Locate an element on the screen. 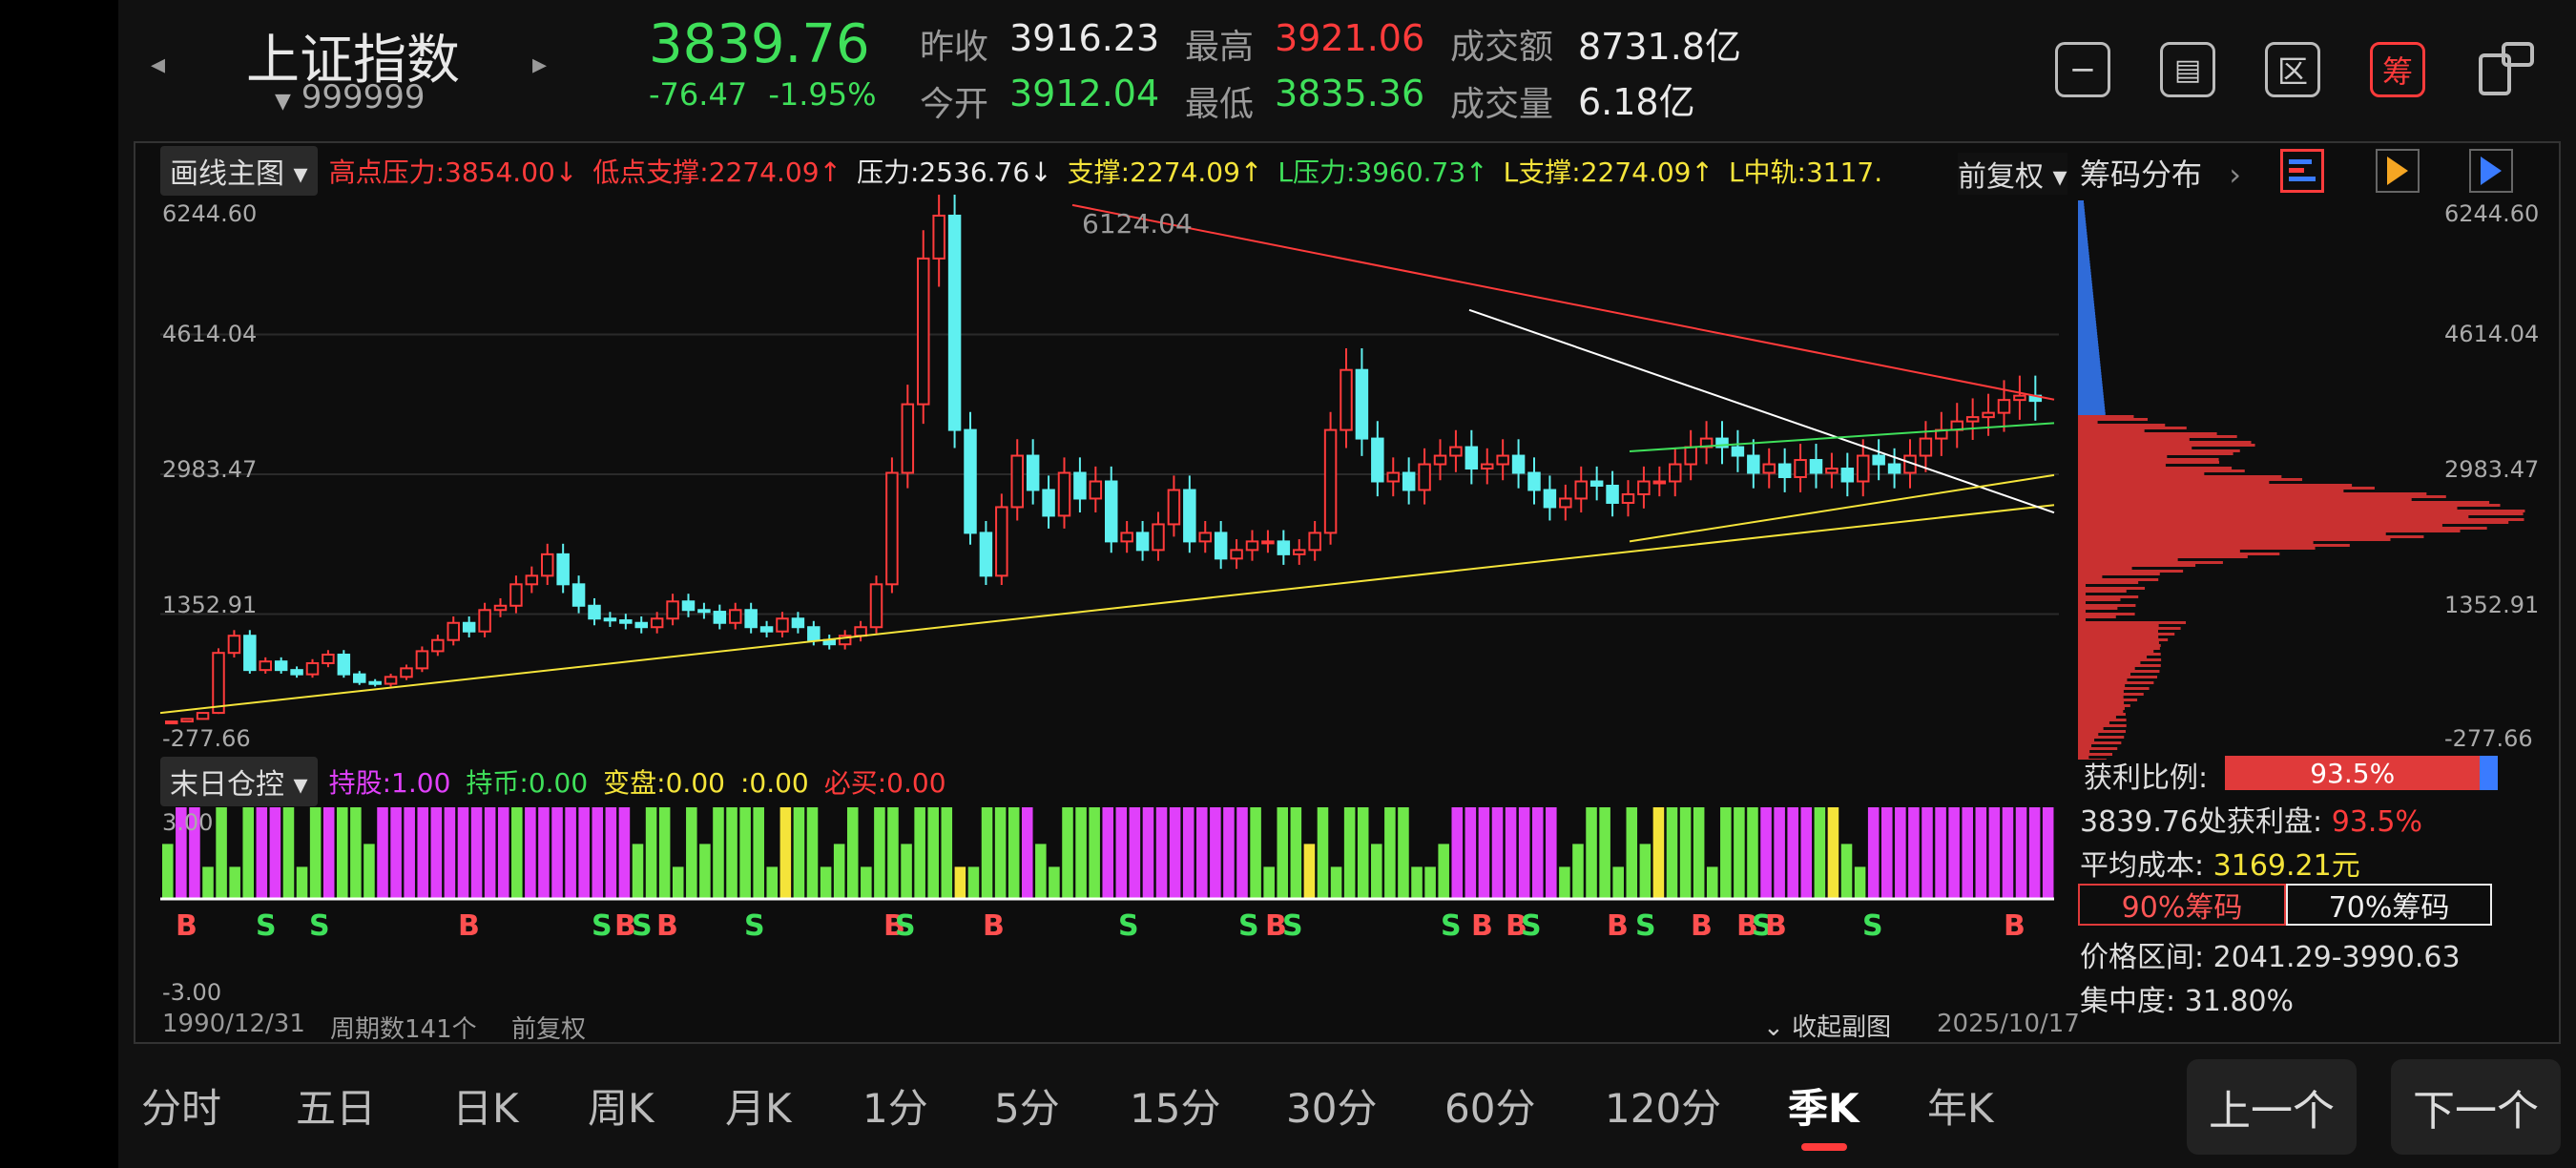 The image size is (2576, 1168). period-tab-9: 60分 is located at coordinates (1490, 1108).